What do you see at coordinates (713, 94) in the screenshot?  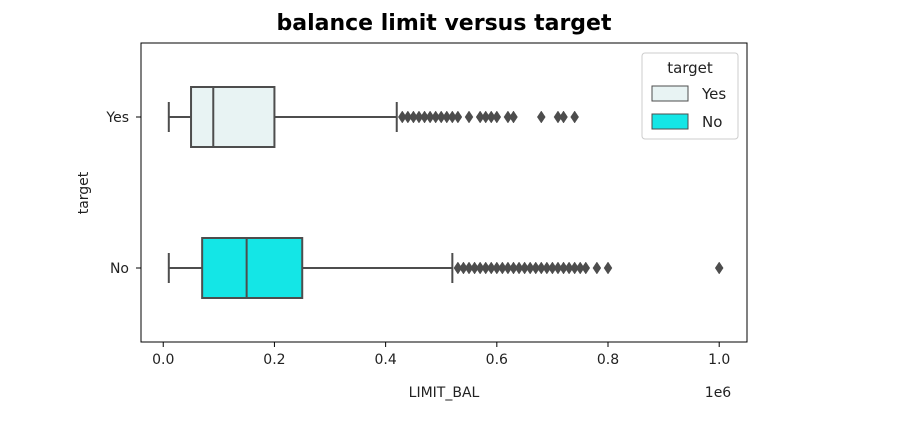 I see `legend-entry-yes: Yes` at bounding box center [713, 94].